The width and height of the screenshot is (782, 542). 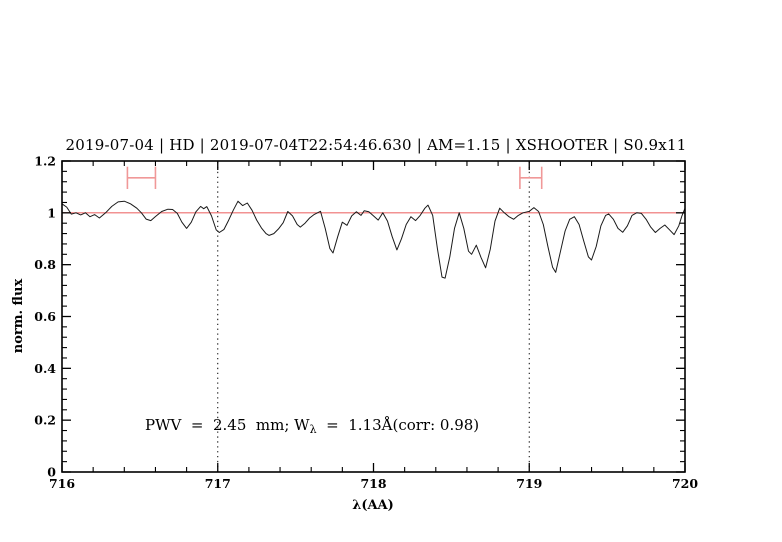 I want to click on pwv-annotation-part2: = 1.13Å(corr: 0.98), so click(x=398, y=425).